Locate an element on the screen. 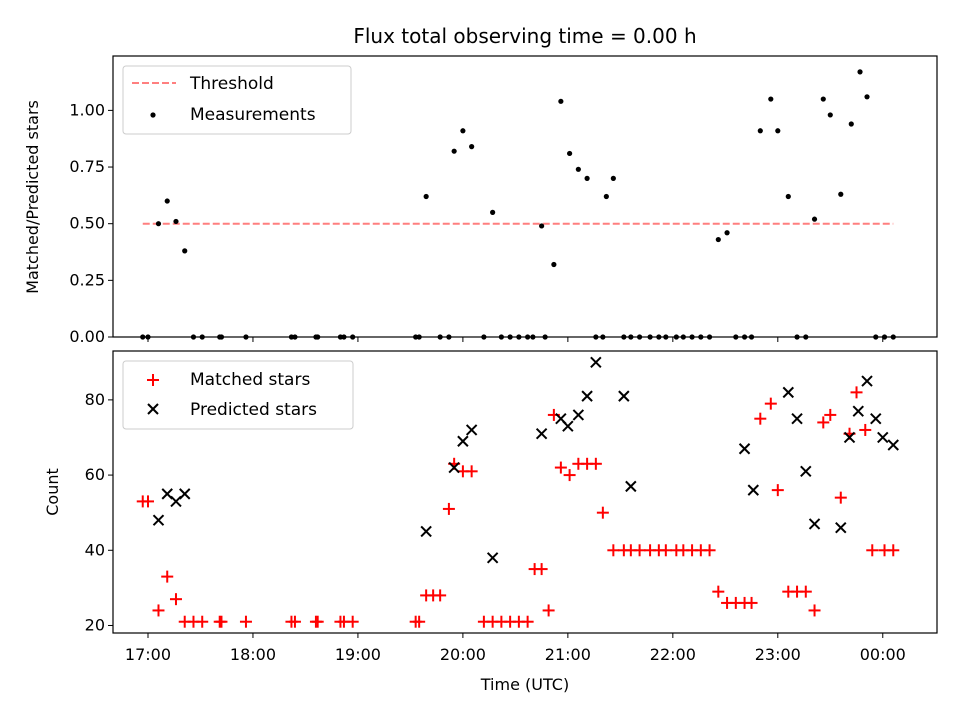 This screenshot has width=960, height=720. top-y-tick-label: 0.50 is located at coordinates (87, 223).